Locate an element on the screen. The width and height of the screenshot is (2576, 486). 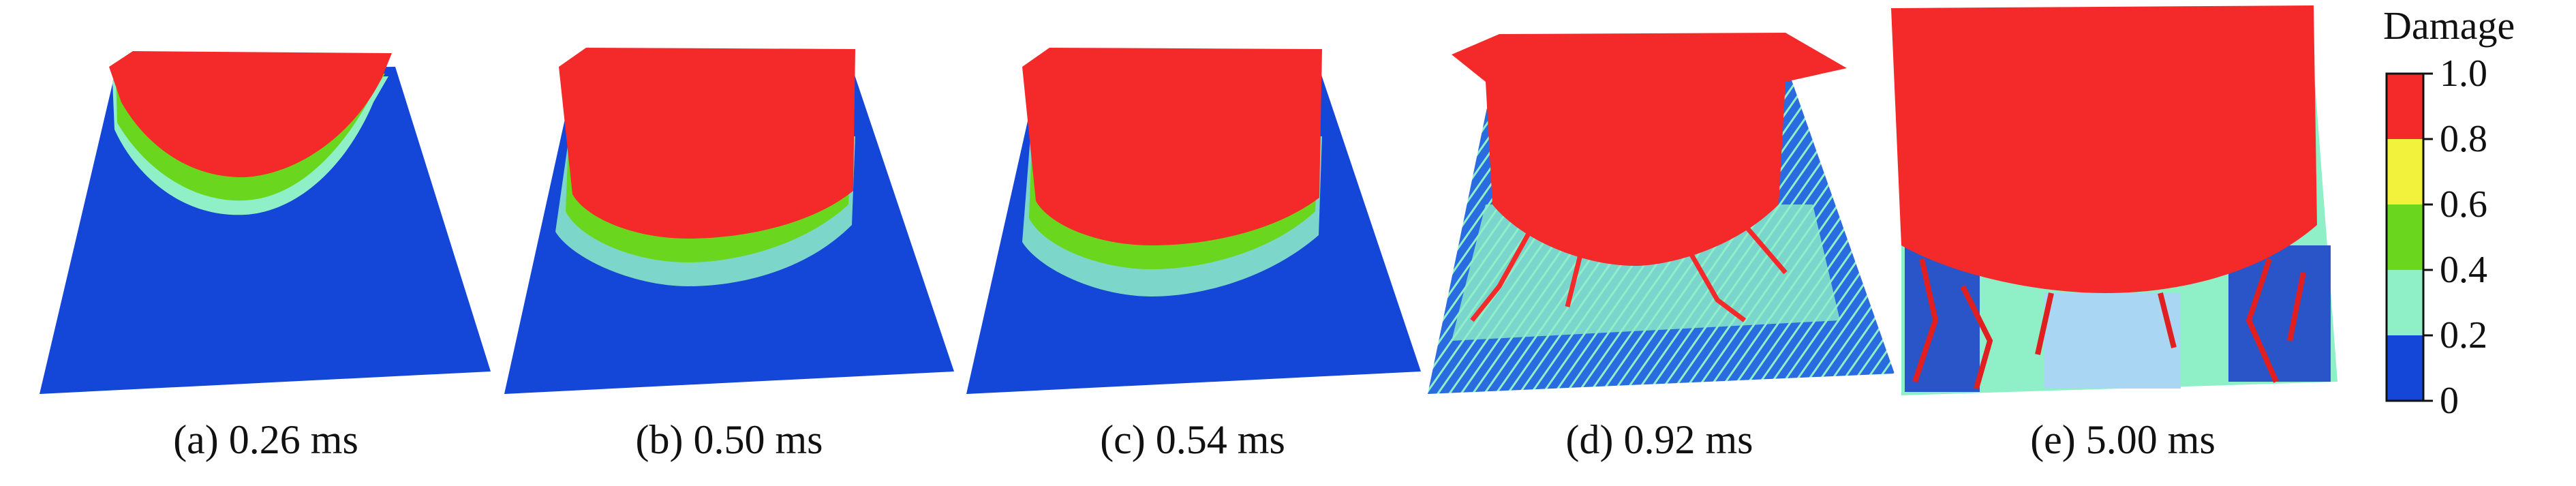
colorbar-tick-label: 1.0 is located at coordinates (2463, 73).